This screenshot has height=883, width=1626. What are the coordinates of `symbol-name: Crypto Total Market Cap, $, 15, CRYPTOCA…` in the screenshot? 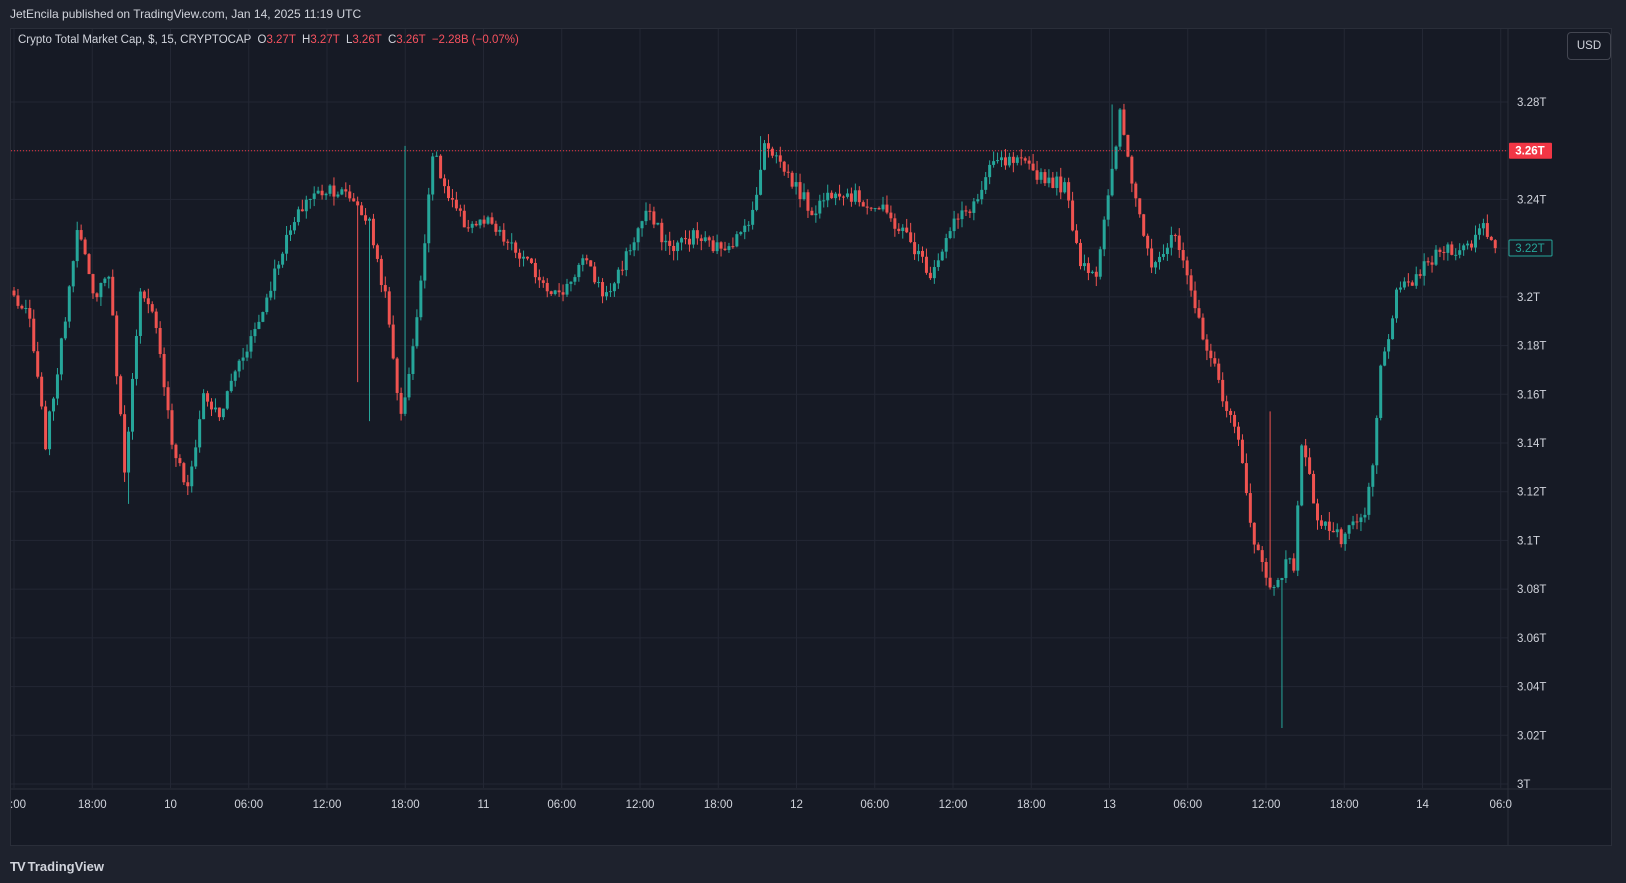 It's located at (135, 40).